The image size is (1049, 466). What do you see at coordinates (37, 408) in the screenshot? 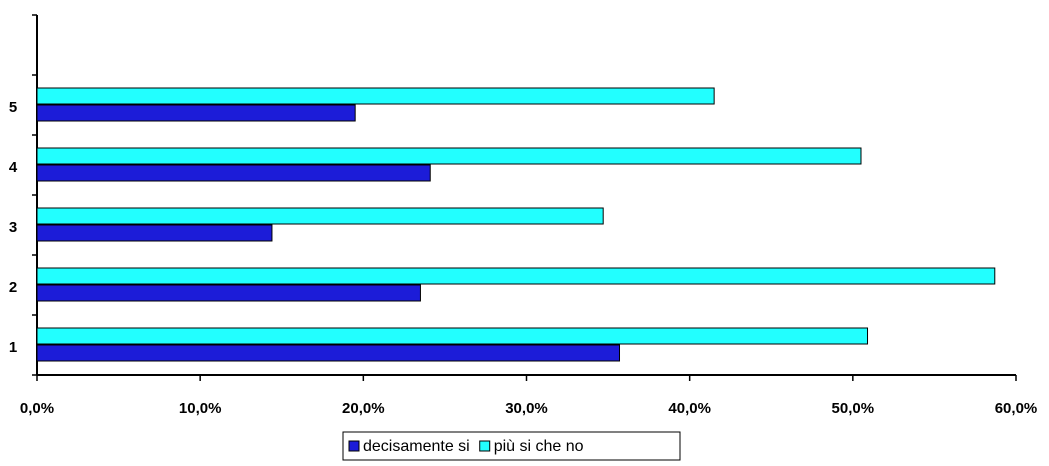
I see `x-tick-label: 0,0%` at bounding box center [37, 408].